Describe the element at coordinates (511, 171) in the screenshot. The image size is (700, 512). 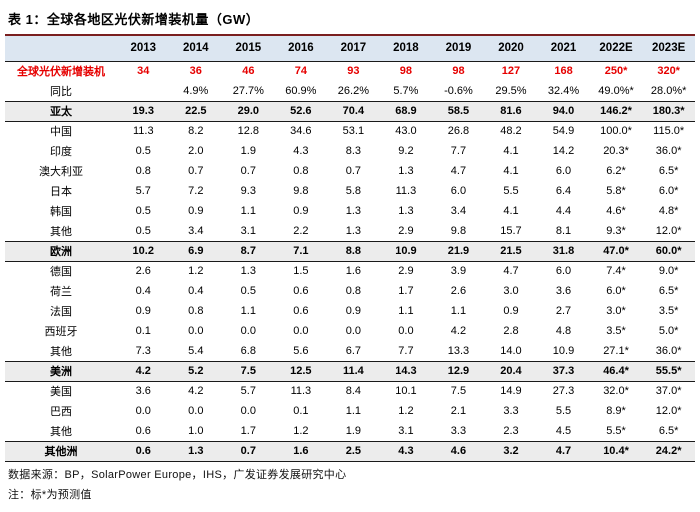
I see `value-cell: 4.1` at that location.